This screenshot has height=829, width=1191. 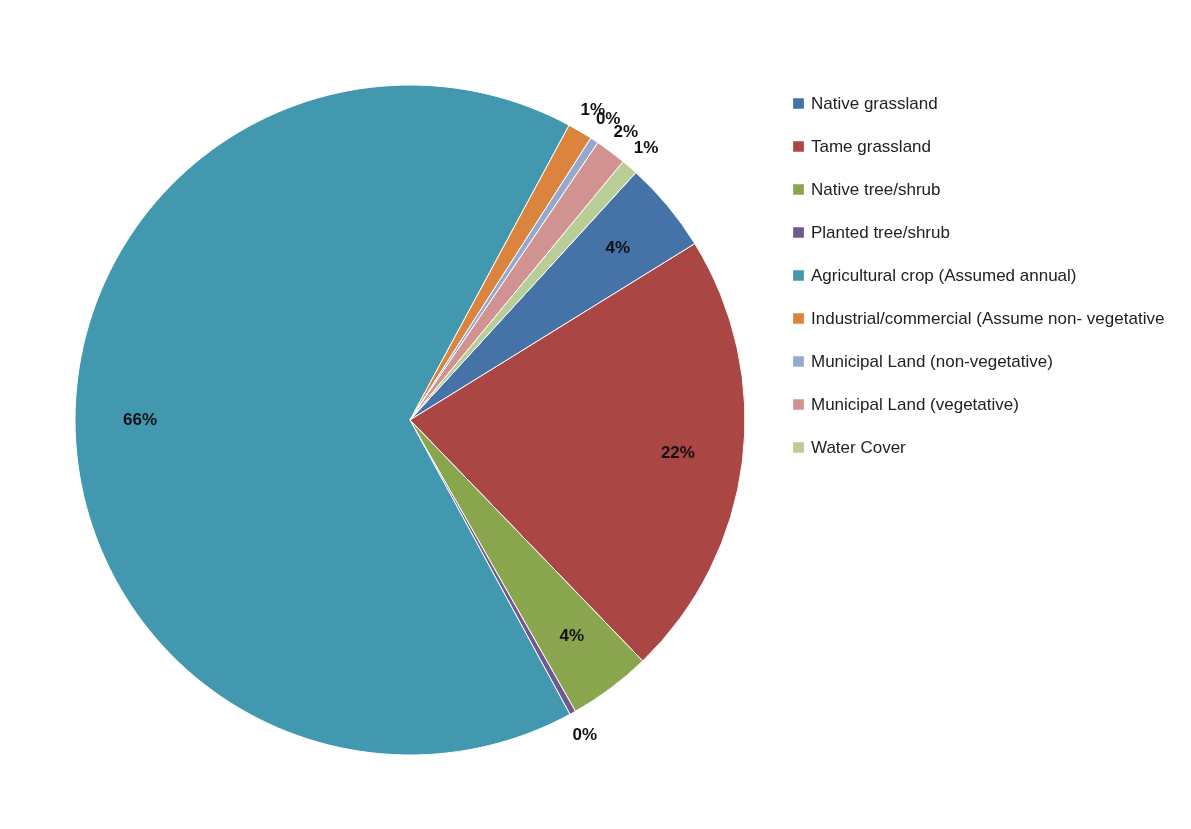 I want to click on legend-label: Municipal Land (non-vegetative), so click(x=932, y=361).